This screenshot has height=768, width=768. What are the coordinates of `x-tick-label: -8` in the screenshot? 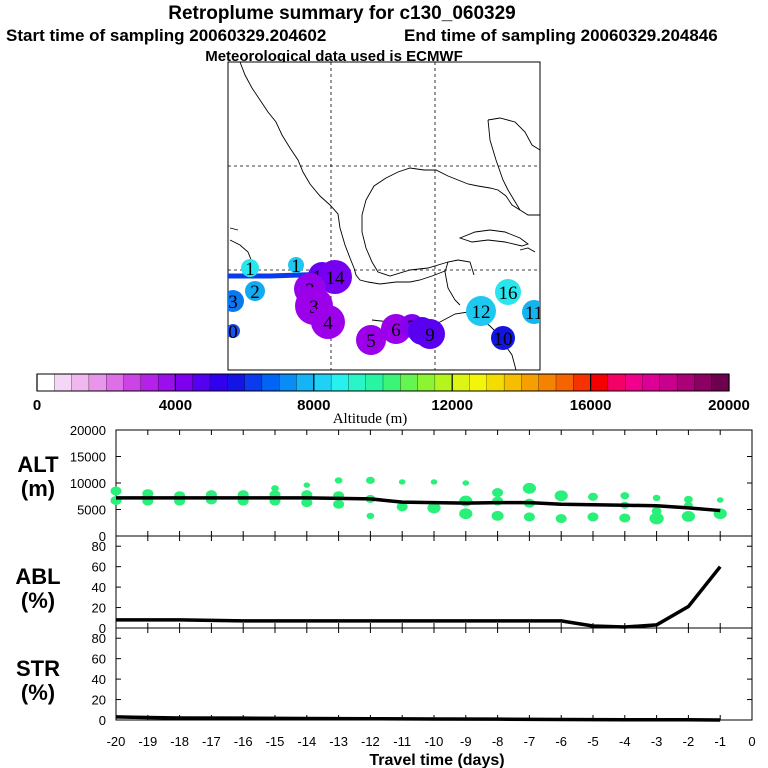 It's located at (498, 741).